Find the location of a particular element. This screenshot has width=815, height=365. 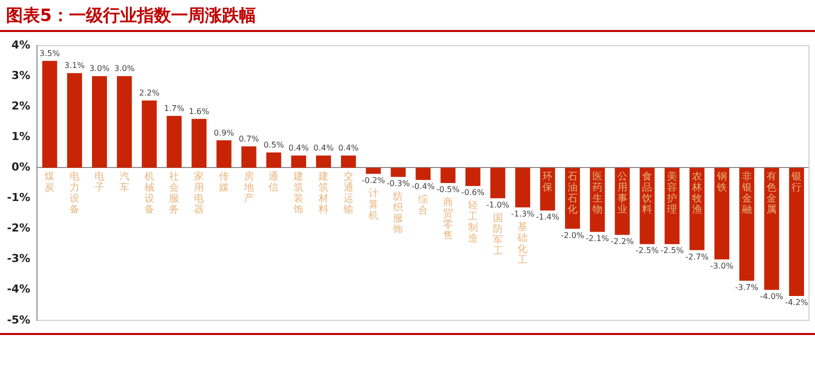

x-tick-label: 国防军工 is located at coordinates (497, 234).